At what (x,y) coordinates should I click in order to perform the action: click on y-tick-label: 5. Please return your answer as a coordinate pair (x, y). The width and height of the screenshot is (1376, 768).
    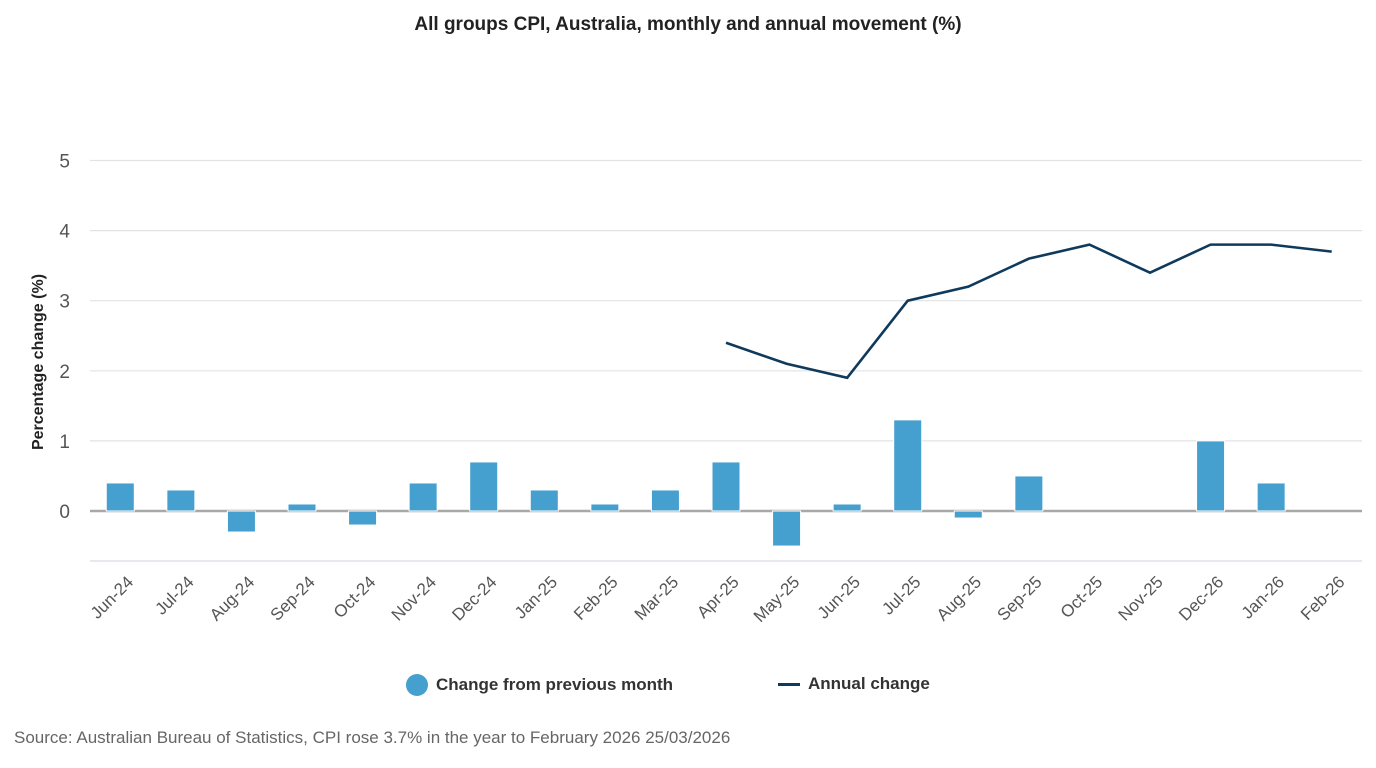
    Looking at the image, I should click on (64, 162).